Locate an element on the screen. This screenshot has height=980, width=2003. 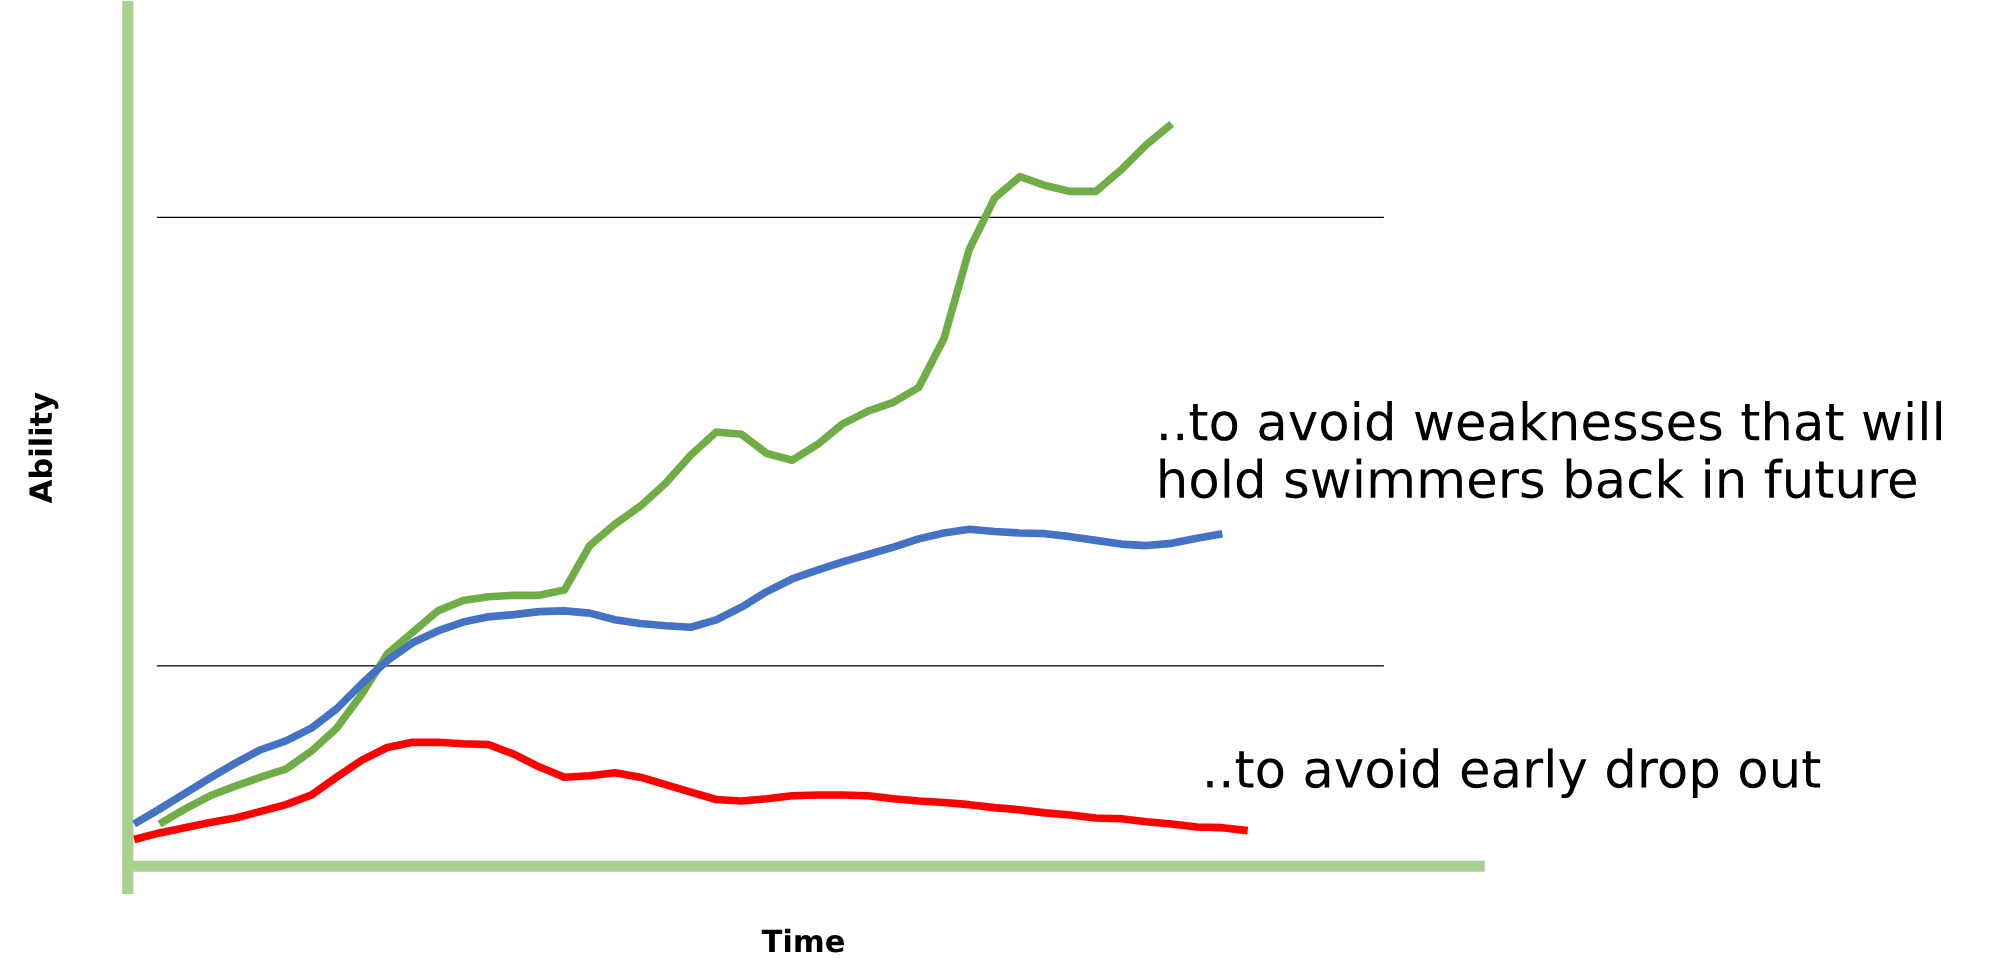
x-axis-title: Time is located at coordinates (802, 940).